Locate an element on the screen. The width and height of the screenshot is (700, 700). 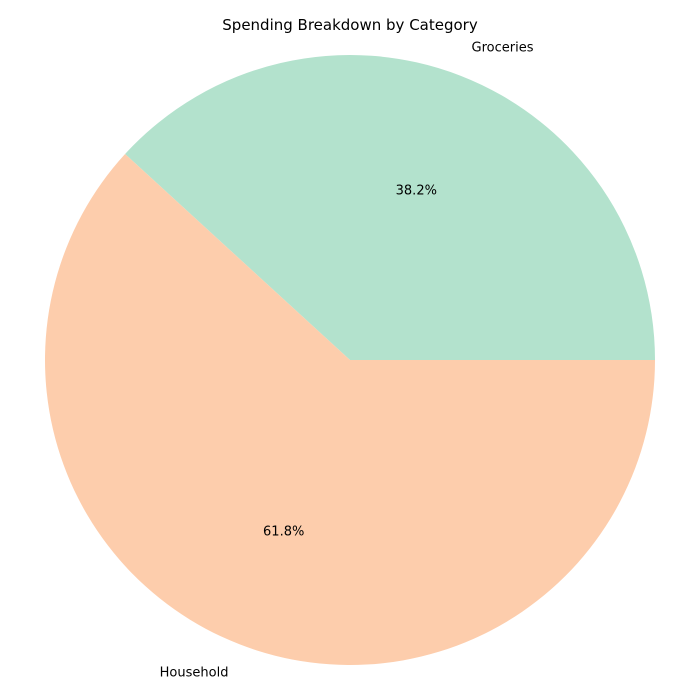
pct-label-household: 61.8% is located at coordinates (283, 532).